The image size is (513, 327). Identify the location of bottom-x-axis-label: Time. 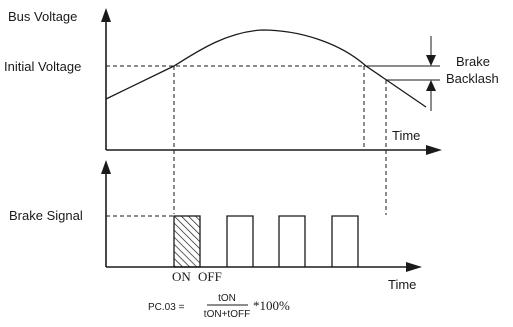
(402, 284).